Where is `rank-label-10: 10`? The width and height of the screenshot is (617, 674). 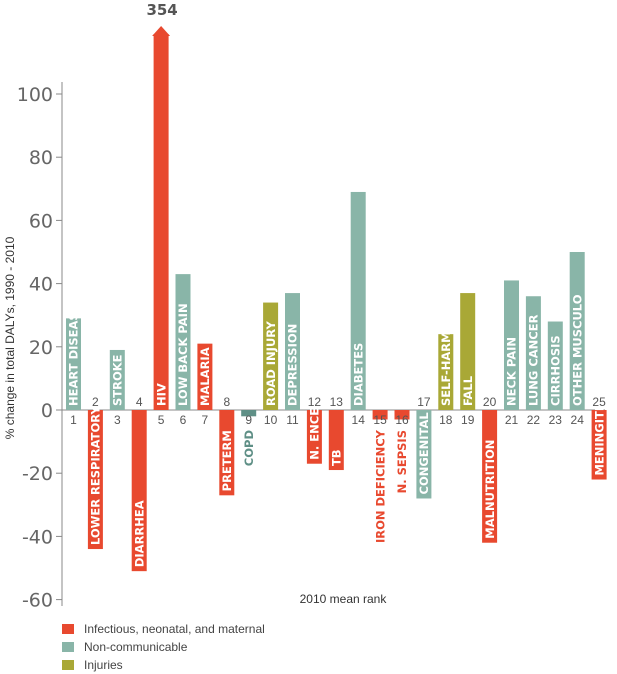
rank-label-10: 10 is located at coordinates (271, 420).